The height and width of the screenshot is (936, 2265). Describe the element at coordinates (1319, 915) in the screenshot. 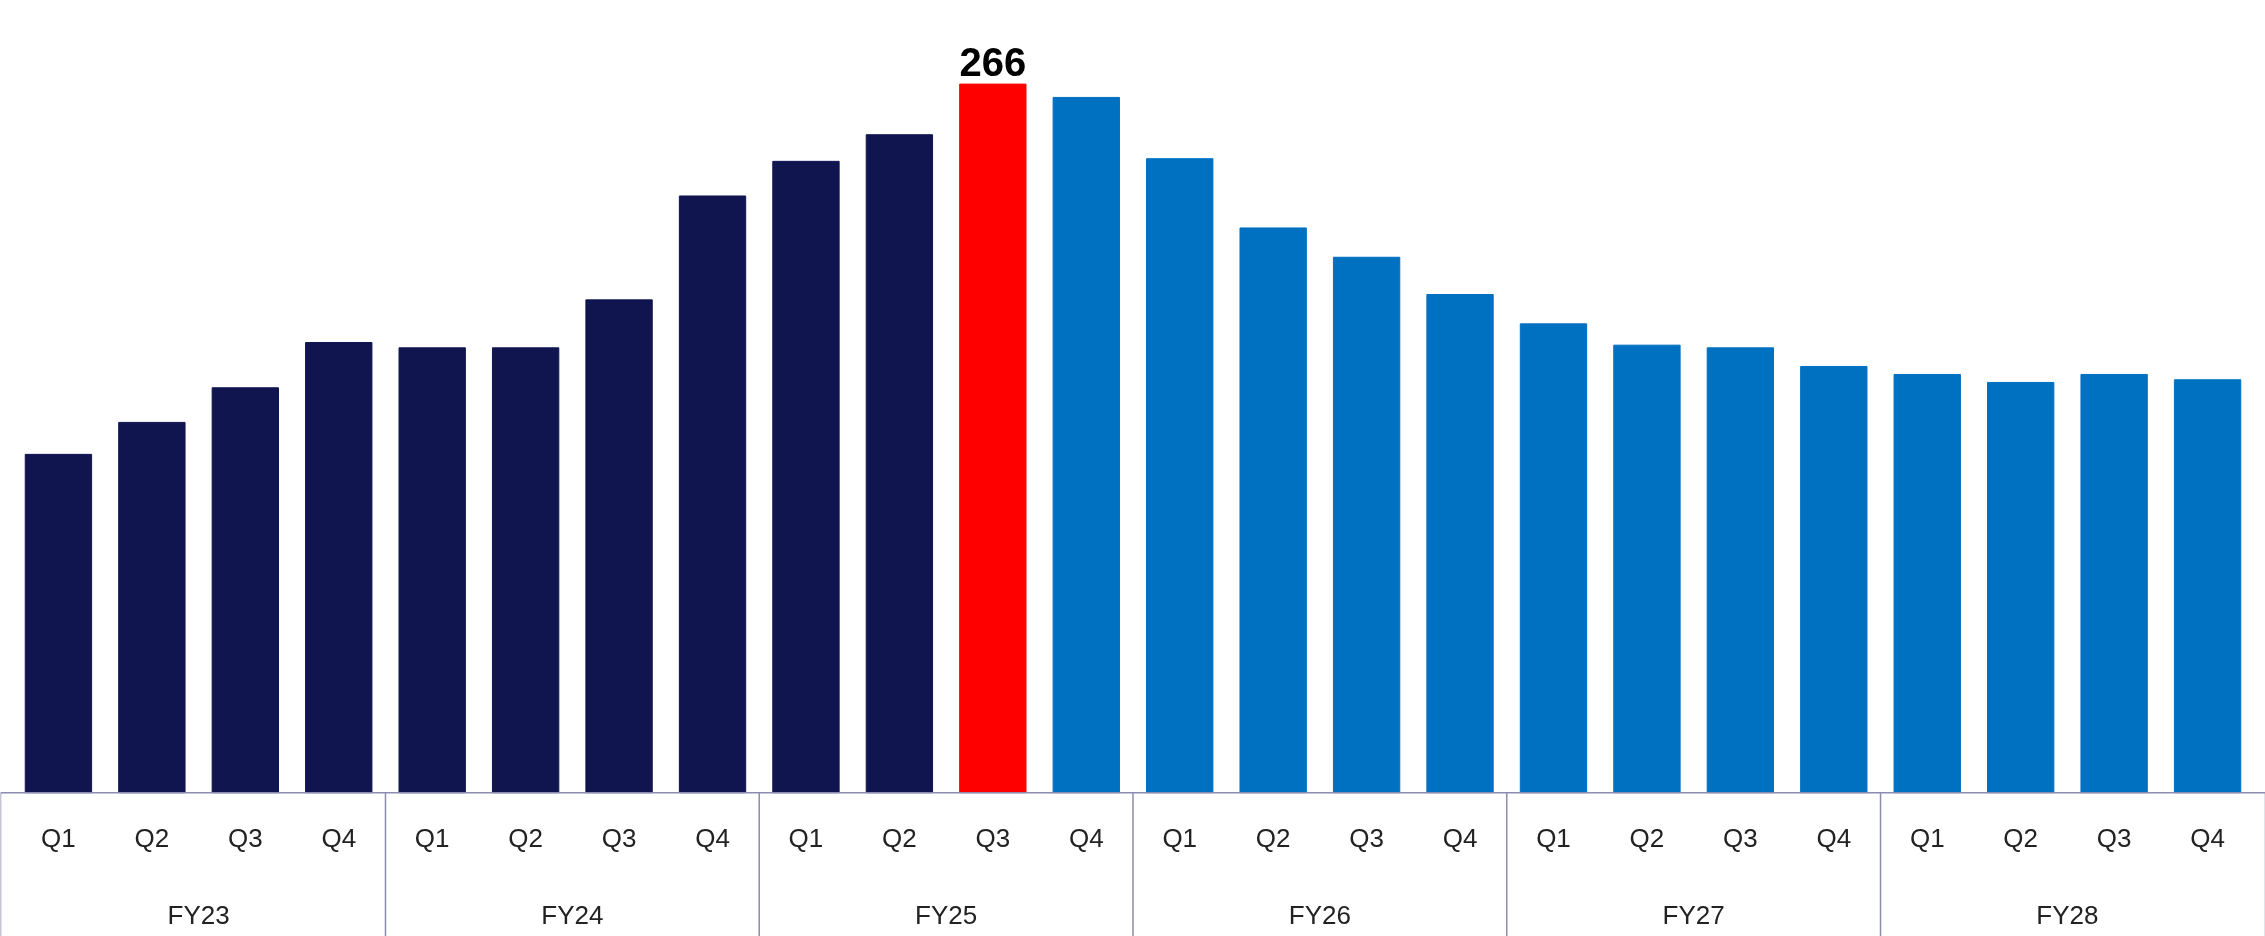

I see `text: FY26` at that location.